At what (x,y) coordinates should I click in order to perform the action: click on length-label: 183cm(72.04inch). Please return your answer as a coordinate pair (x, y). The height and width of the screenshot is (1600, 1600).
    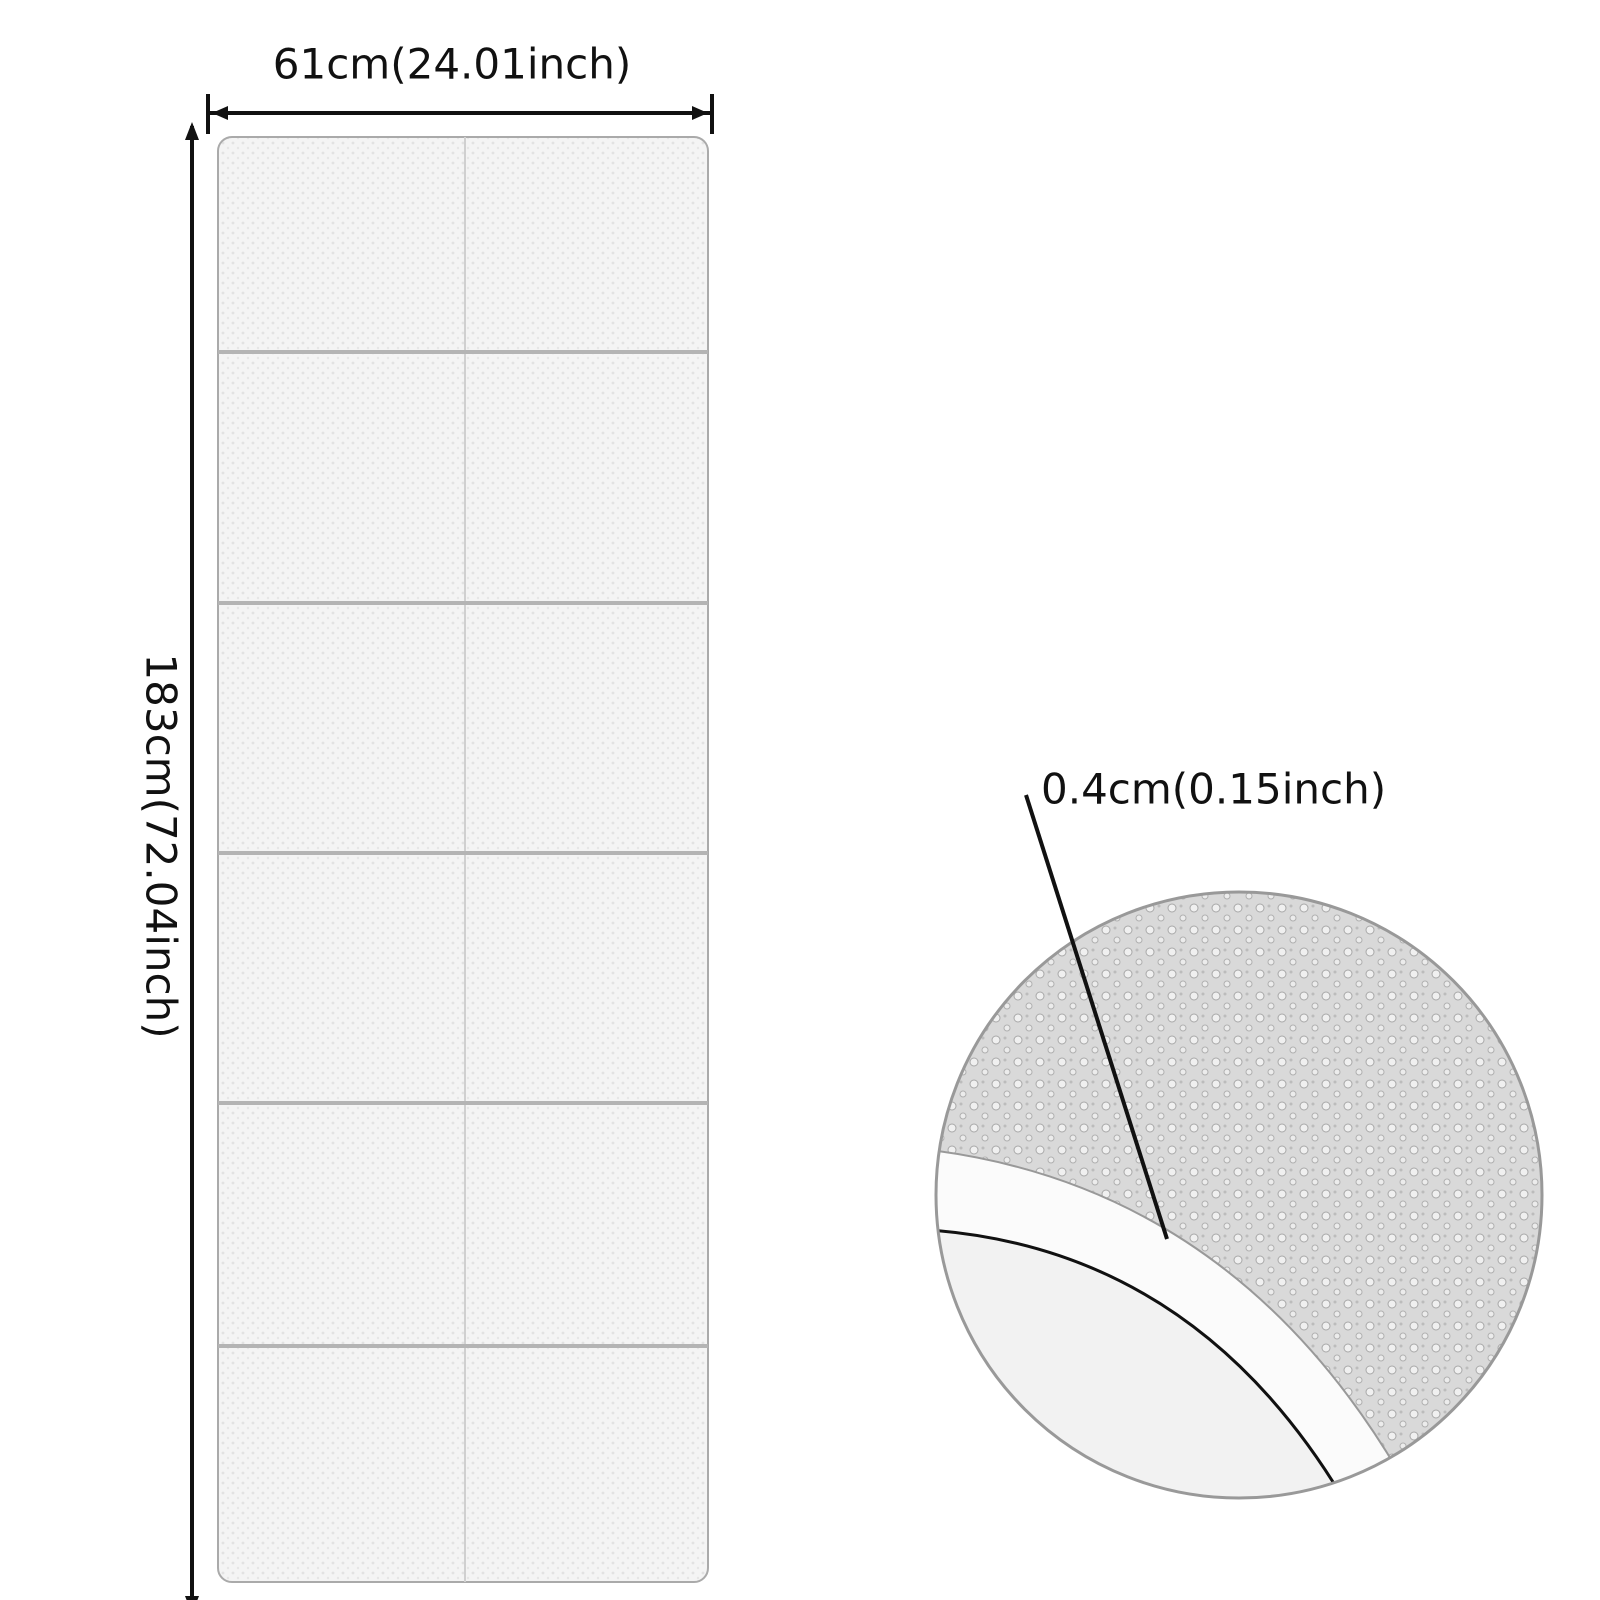
    Looking at the image, I should click on (161, 845).